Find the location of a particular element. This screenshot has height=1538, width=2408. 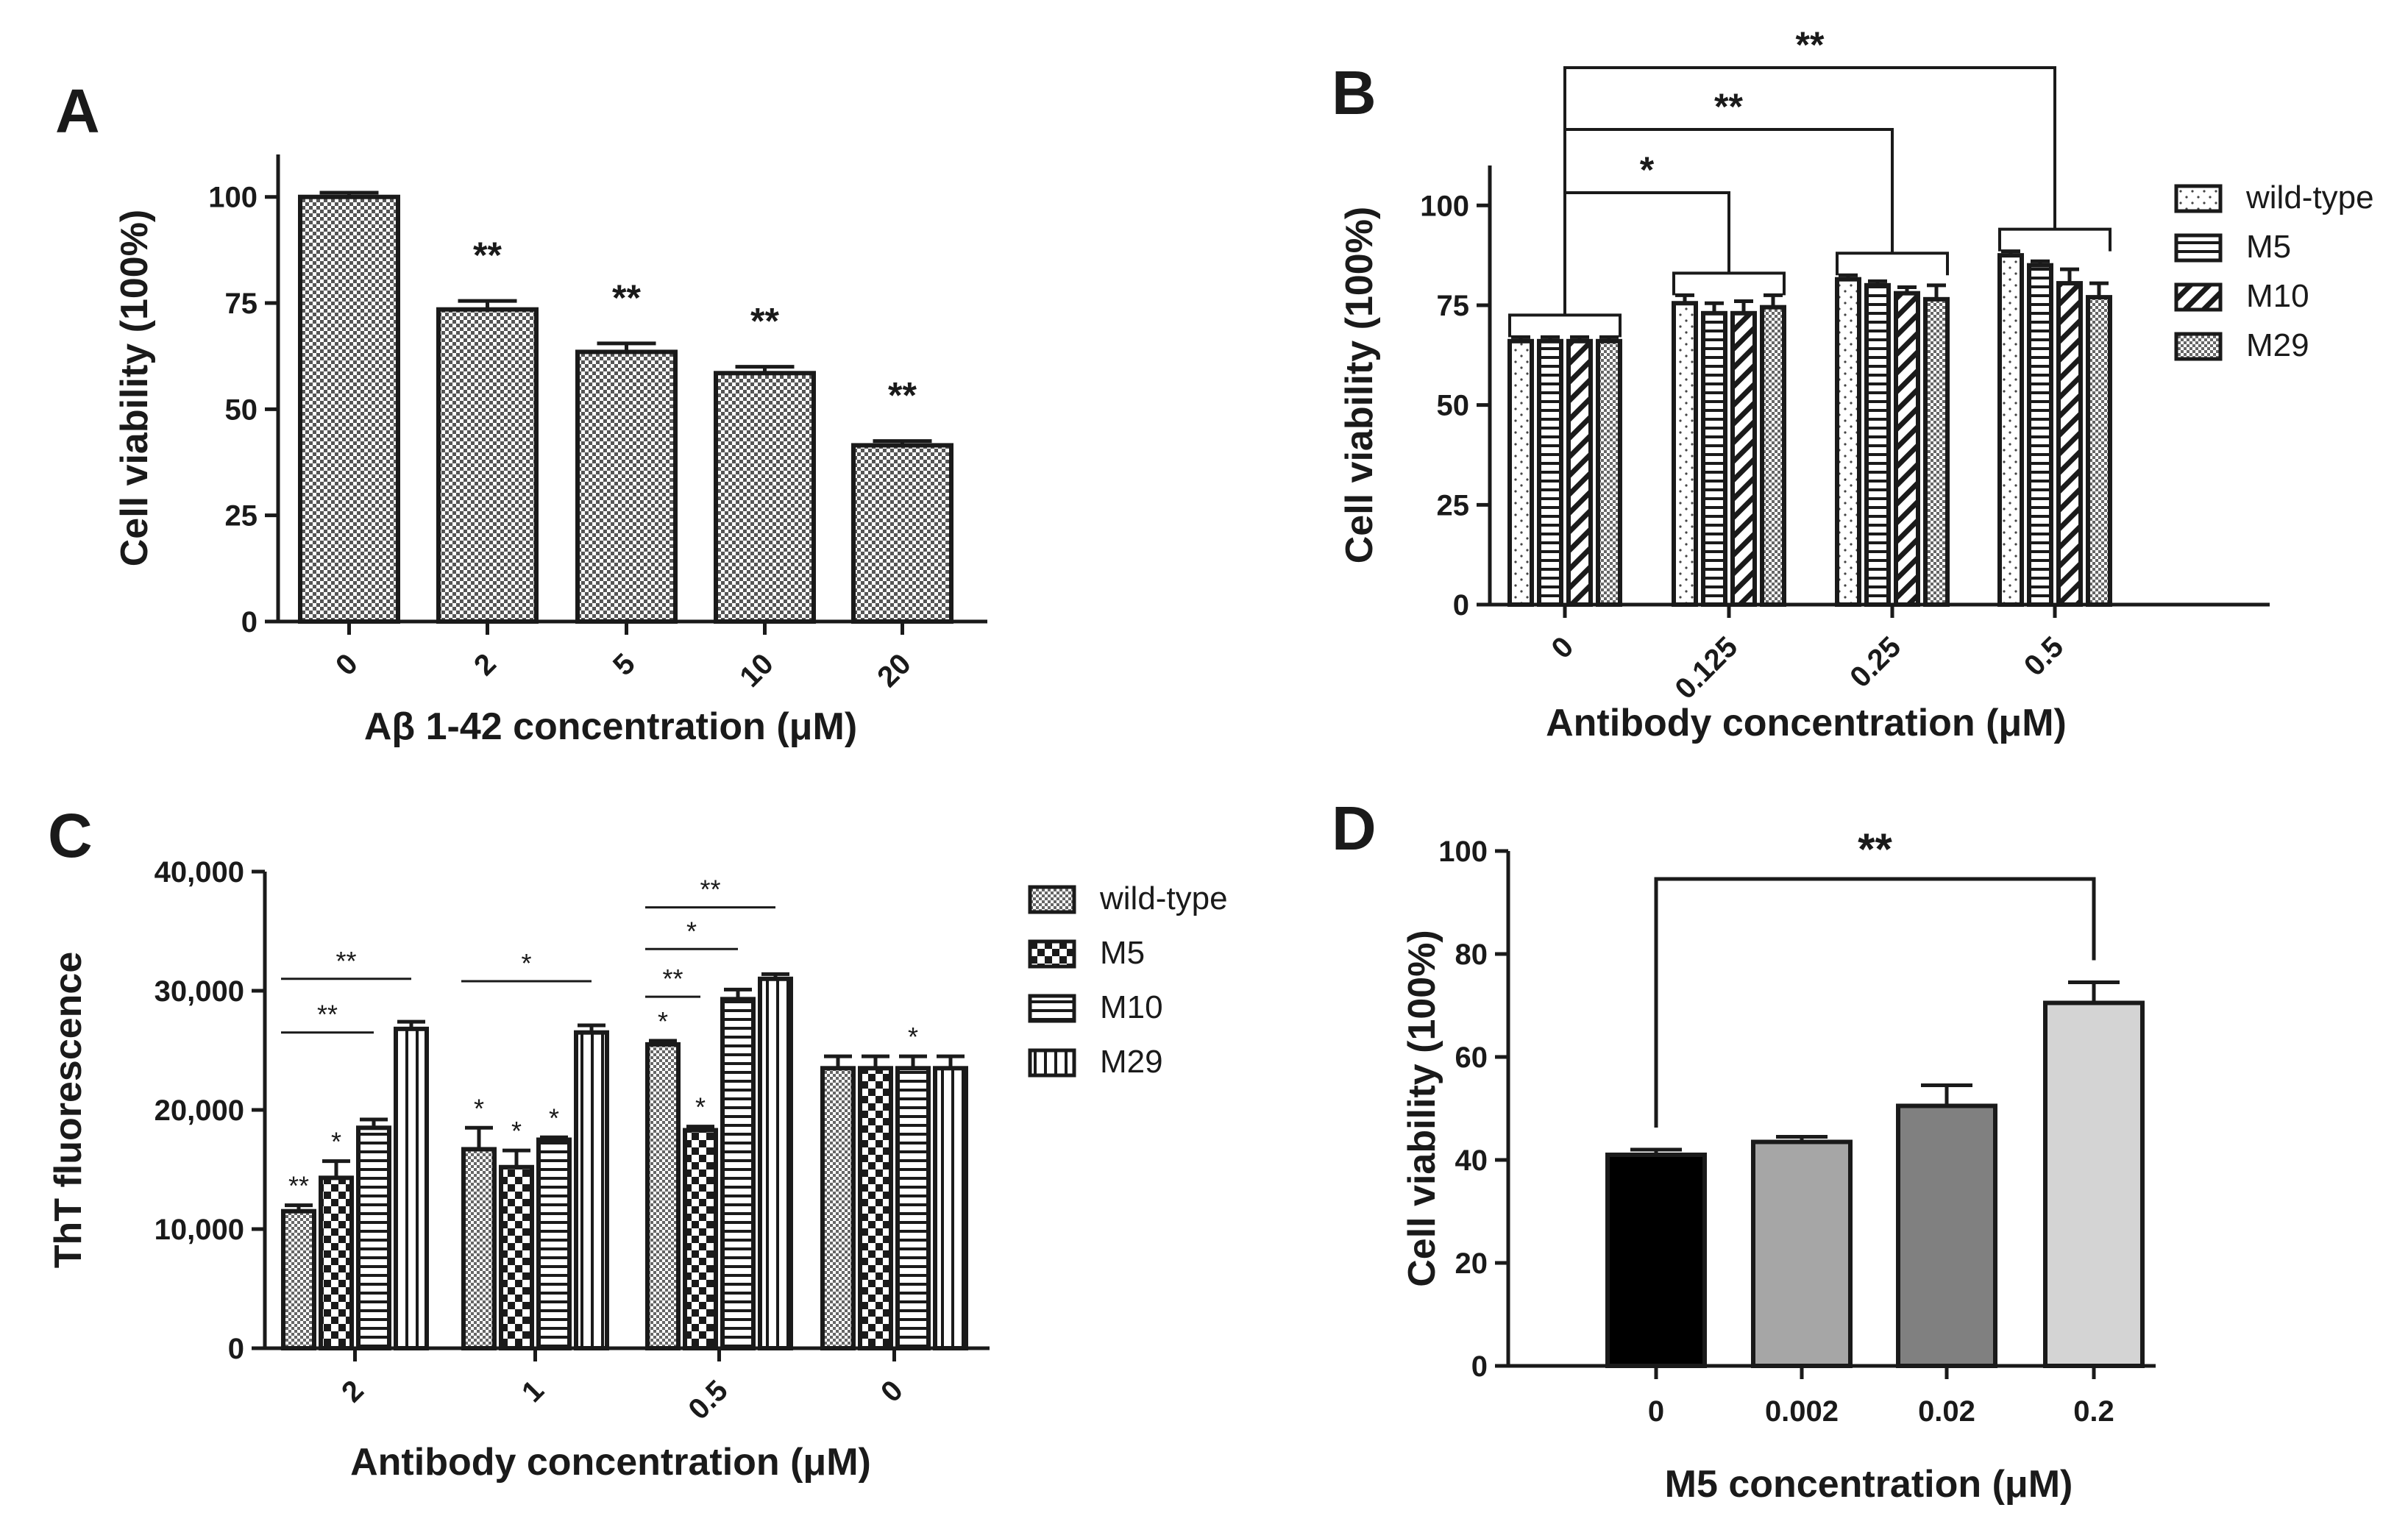

y-tick-label: 60 is located at coordinates (1471, 1058).